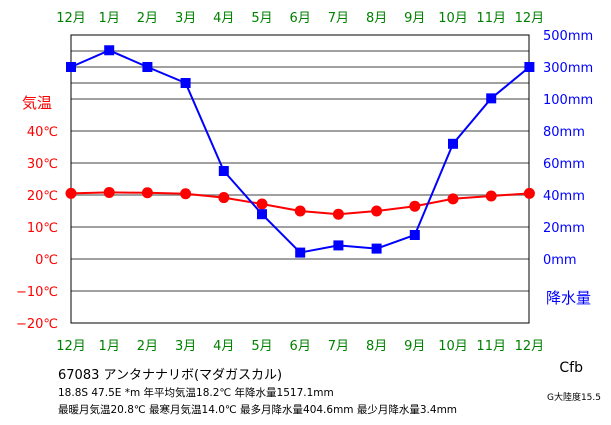  Describe the element at coordinates (42, 164) in the screenshot. I see `temperature-tick: 30℃` at that location.